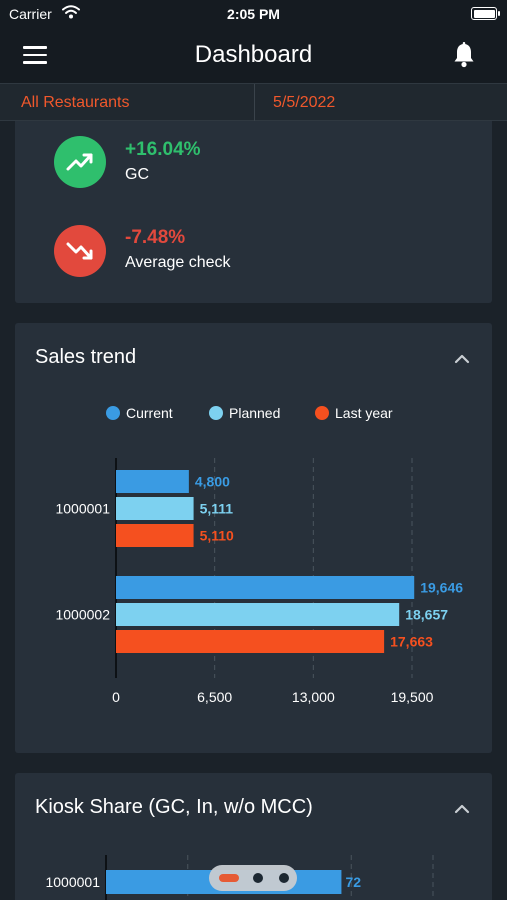 This screenshot has width=507, height=900. I want to click on battery-tip, so click(499, 13).